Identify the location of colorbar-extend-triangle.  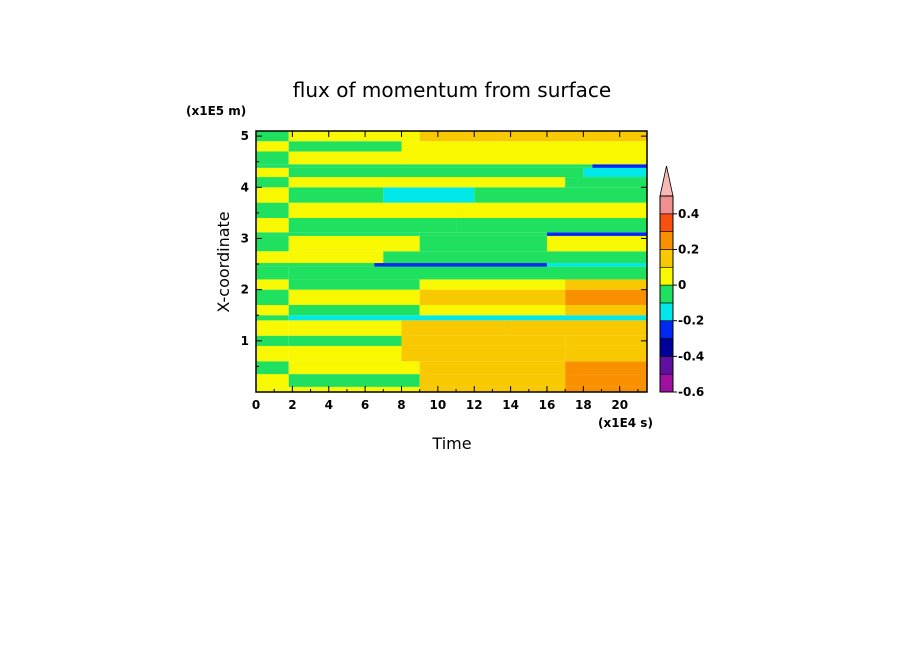
(666, 181).